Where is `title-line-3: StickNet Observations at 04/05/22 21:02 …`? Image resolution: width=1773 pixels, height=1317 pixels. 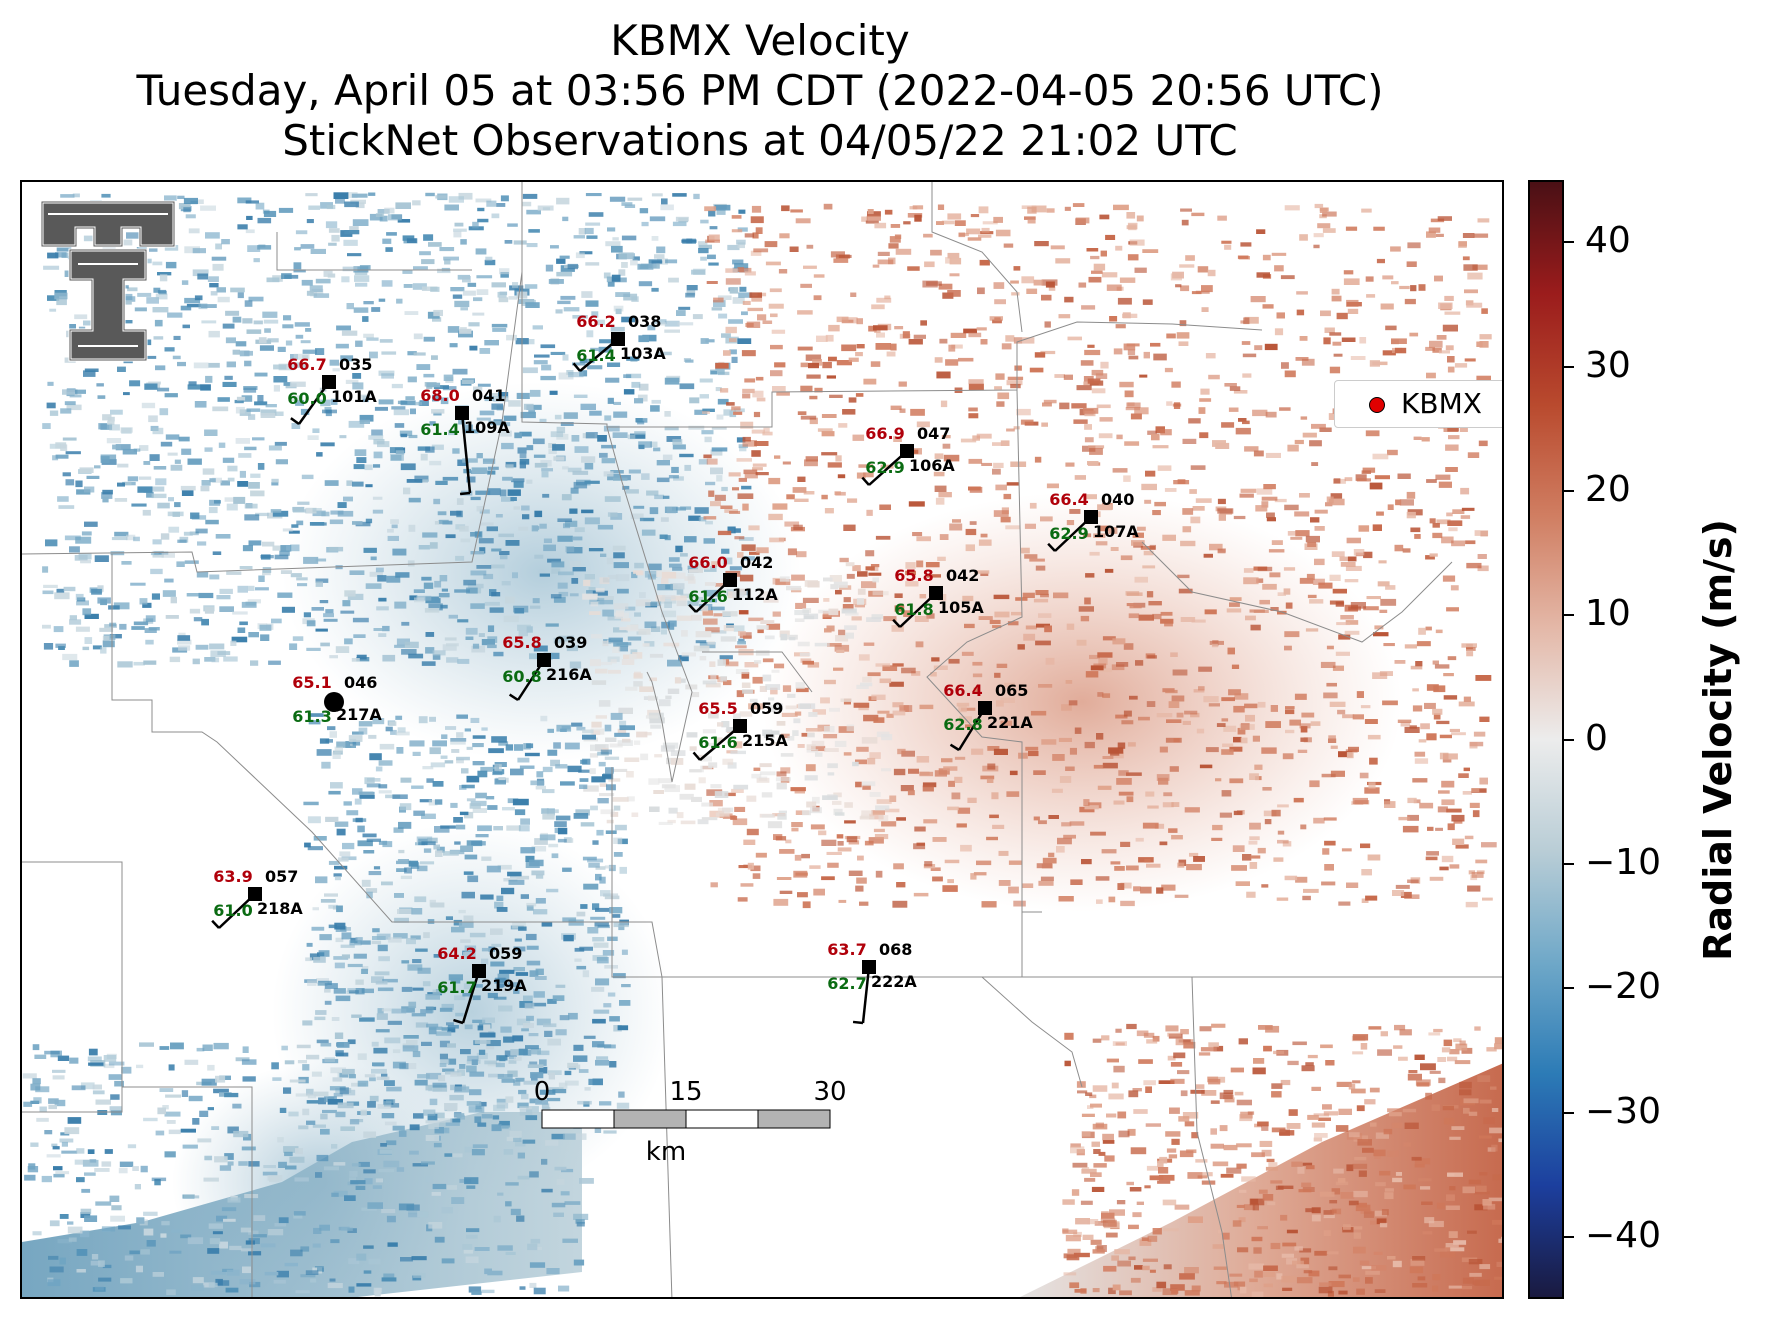 title-line-3: StickNet Observations at 04/05/22 21:02 … is located at coordinates (760, 140).